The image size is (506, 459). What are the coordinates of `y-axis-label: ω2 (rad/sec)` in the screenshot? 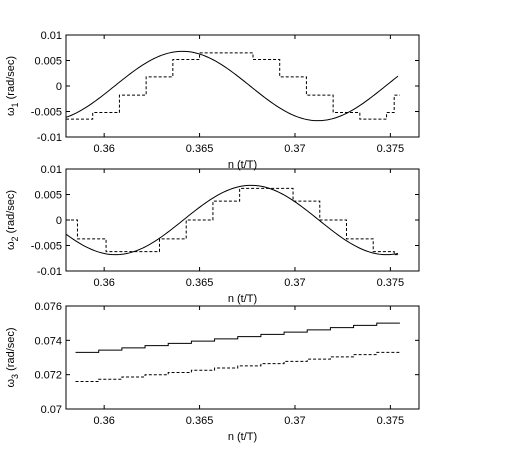 It's located at (12, 220).